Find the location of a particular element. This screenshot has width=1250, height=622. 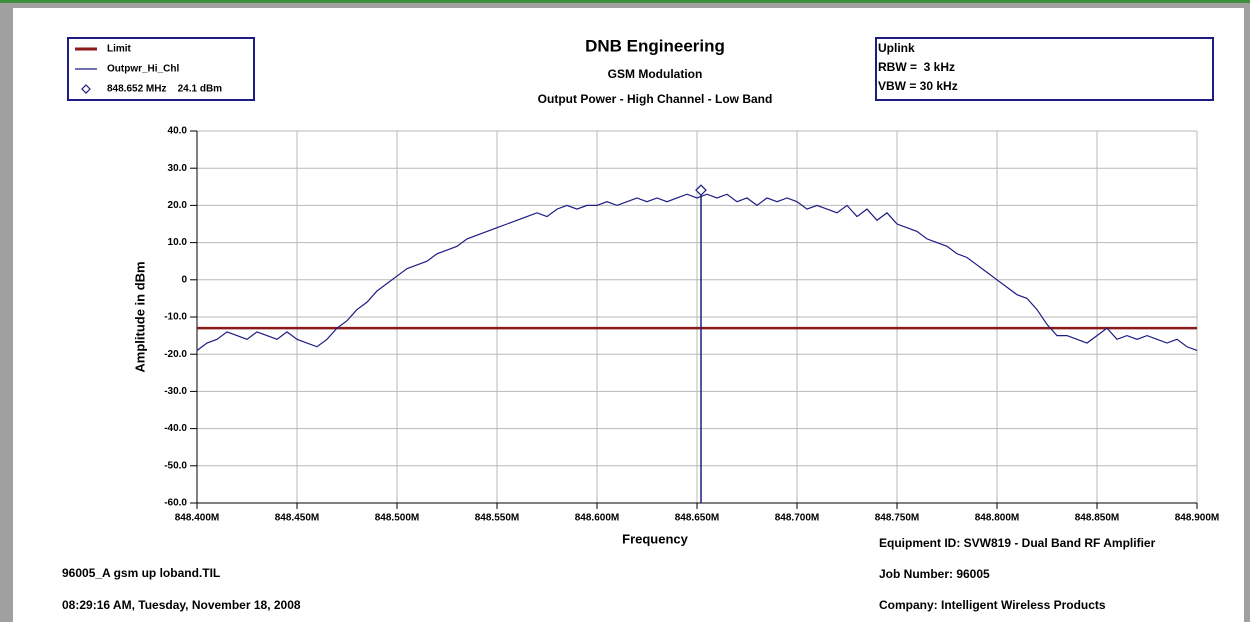

y-tick-label: -50.0 is located at coordinates (175, 465).